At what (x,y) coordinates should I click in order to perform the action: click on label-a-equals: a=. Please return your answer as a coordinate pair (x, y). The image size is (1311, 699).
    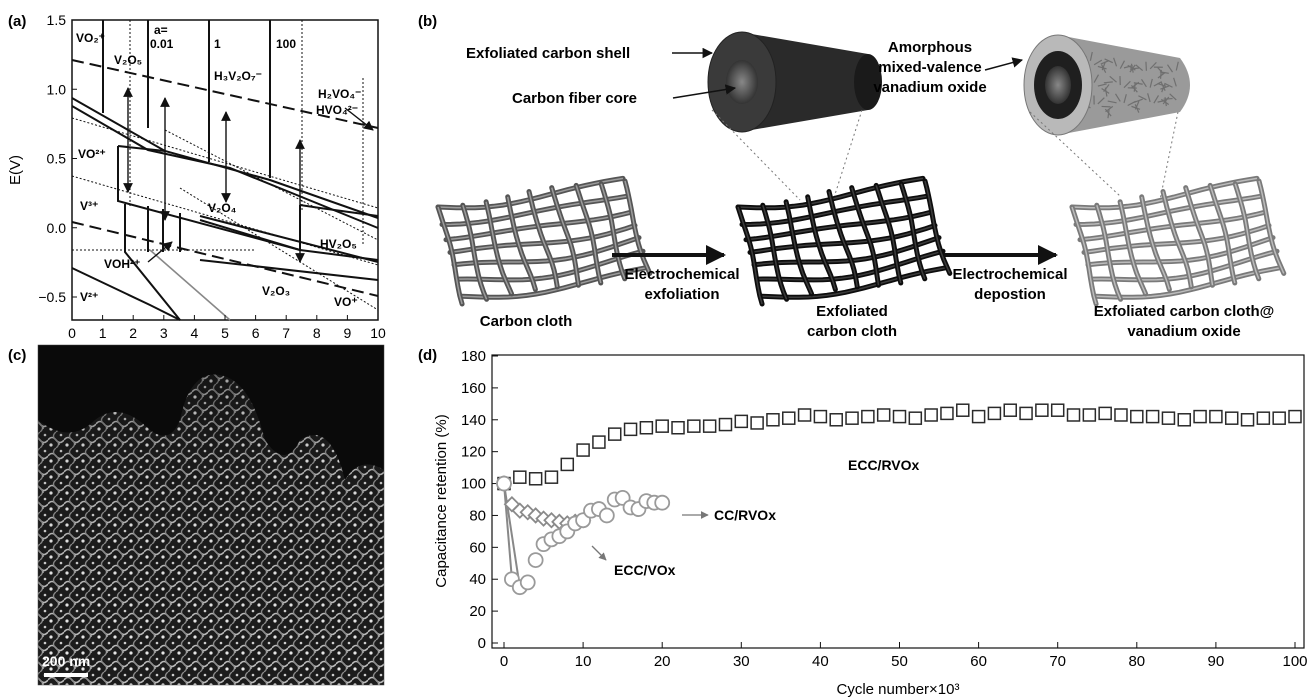
    Looking at the image, I should click on (161, 30).